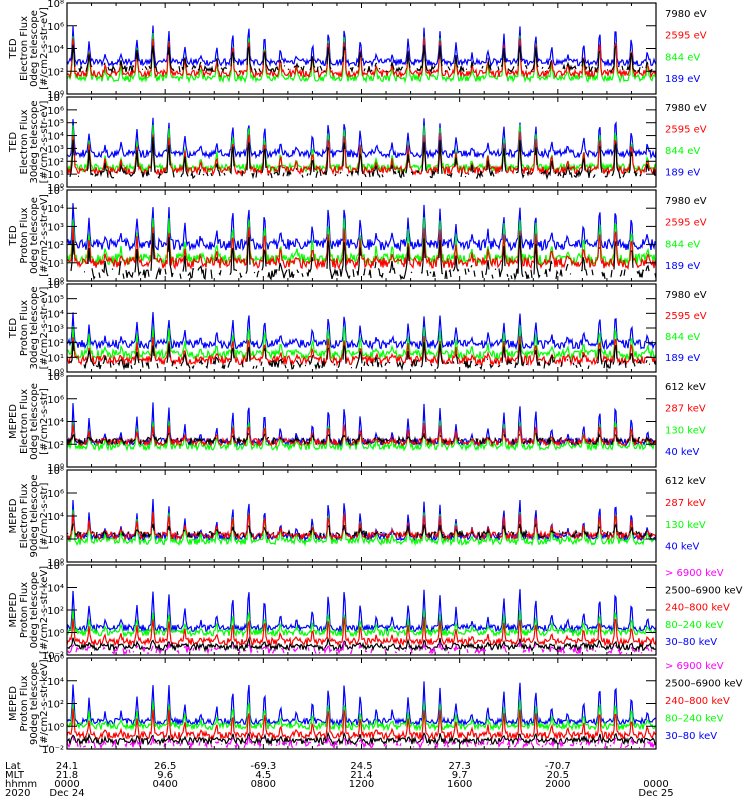  I want to click on panel-5-frame, so click(361, 421).